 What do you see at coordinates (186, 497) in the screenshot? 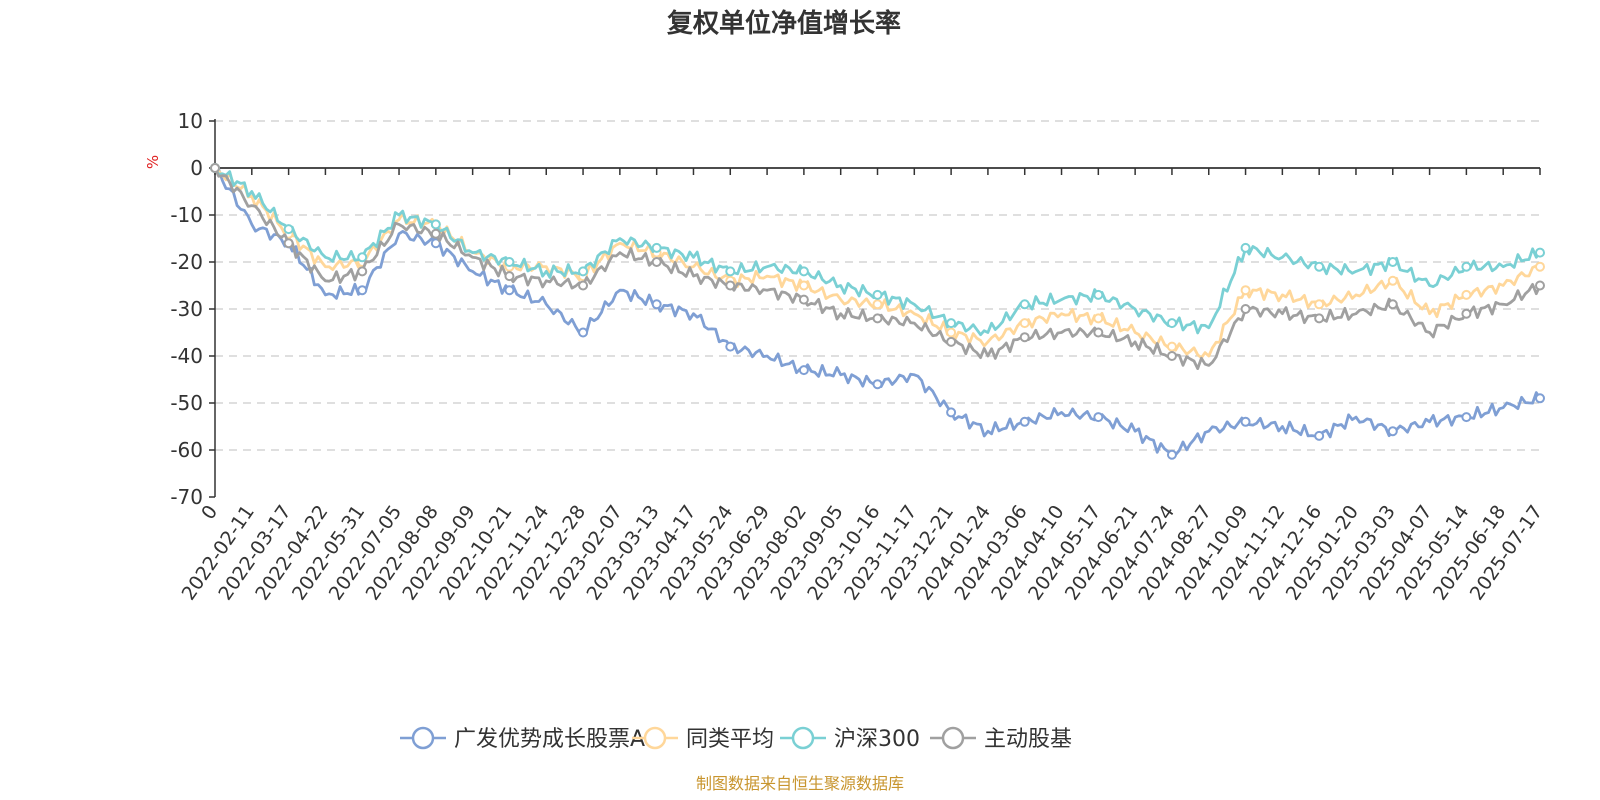
I see `y-tick-label: -70` at bounding box center [186, 497].